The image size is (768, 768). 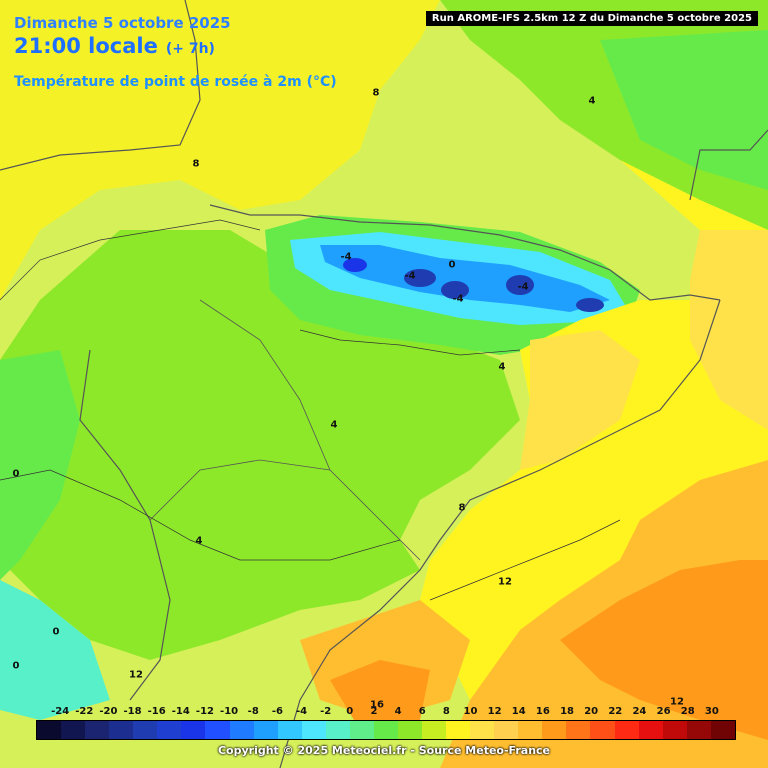 What do you see at coordinates (229, 711) in the screenshot?
I see `legend-tick-label: -10` at bounding box center [229, 711].